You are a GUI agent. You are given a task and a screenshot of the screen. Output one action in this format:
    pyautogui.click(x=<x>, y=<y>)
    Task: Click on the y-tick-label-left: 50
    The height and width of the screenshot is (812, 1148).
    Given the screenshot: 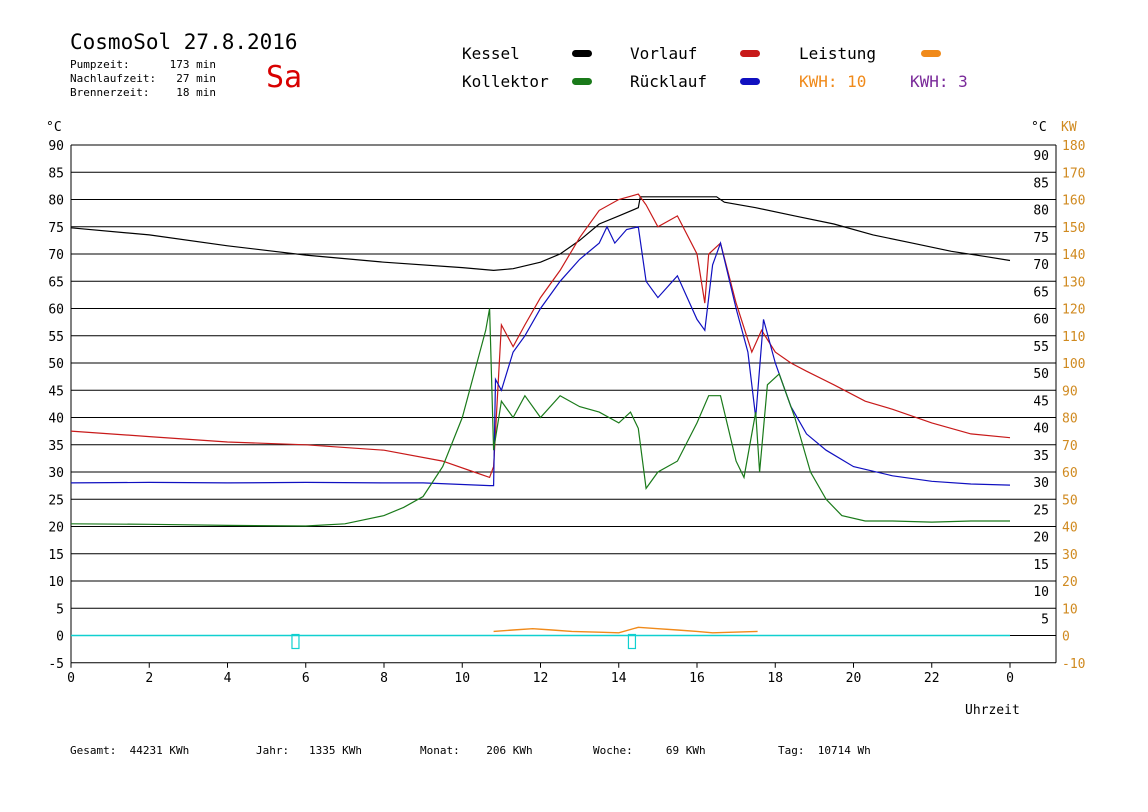 What is the action you would take?
    pyautogui.click(x=56, y=364)
    